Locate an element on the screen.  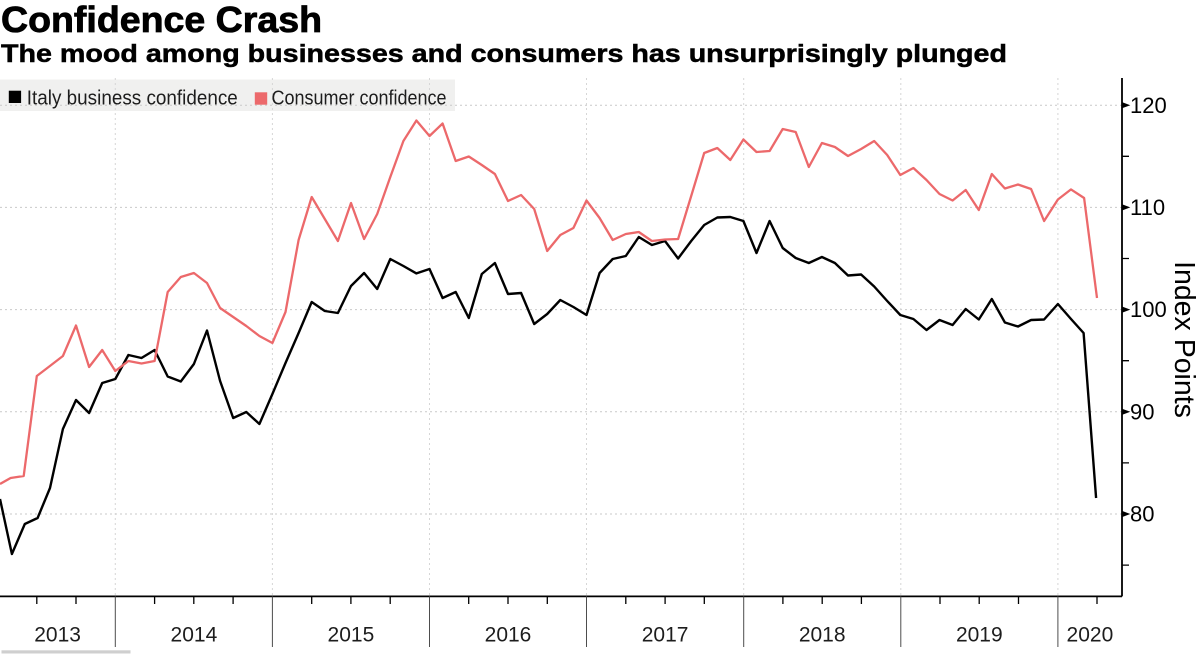
svg-text: 110 is located at coordinates (1147, 207).